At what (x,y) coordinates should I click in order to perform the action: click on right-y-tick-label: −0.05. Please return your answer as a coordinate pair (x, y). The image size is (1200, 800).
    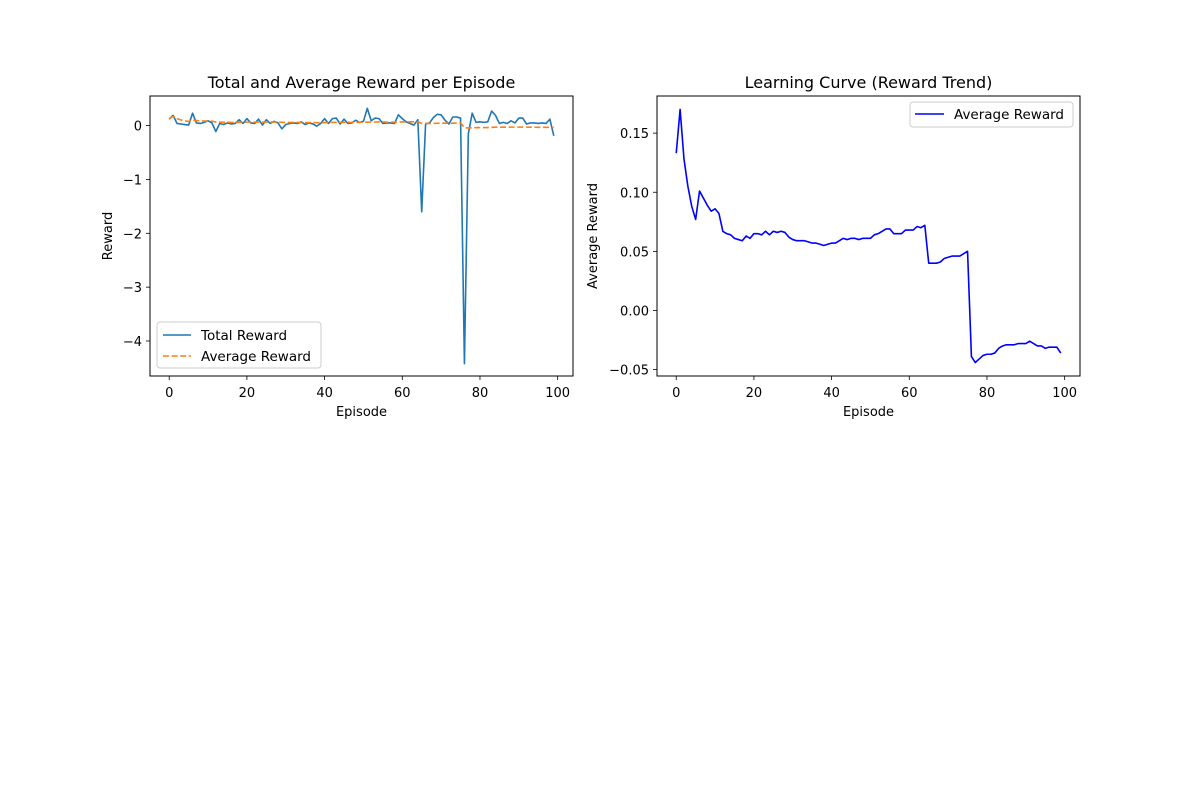
    Looking at the image, I should click on (629, 371).